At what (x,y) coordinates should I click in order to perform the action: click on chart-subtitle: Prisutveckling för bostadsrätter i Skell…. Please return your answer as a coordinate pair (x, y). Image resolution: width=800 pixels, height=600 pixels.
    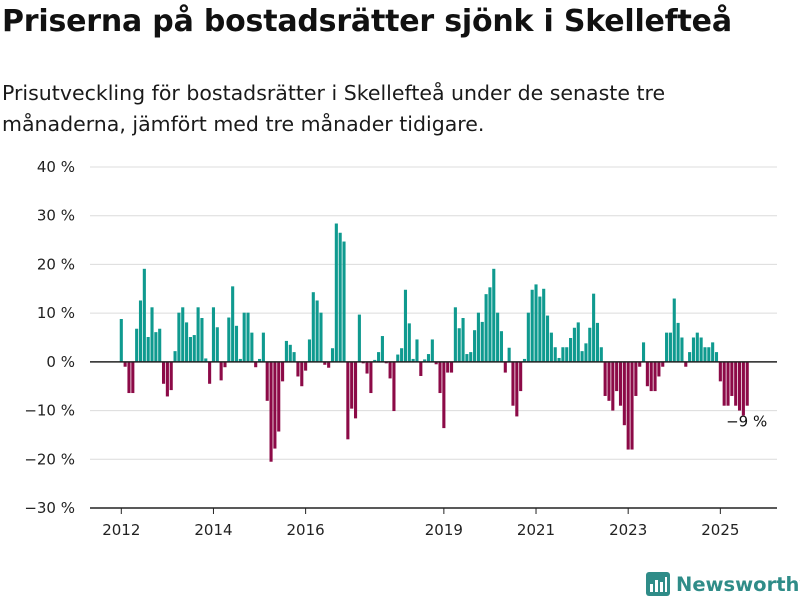
    Looking at the image, I should click on (334, 108).